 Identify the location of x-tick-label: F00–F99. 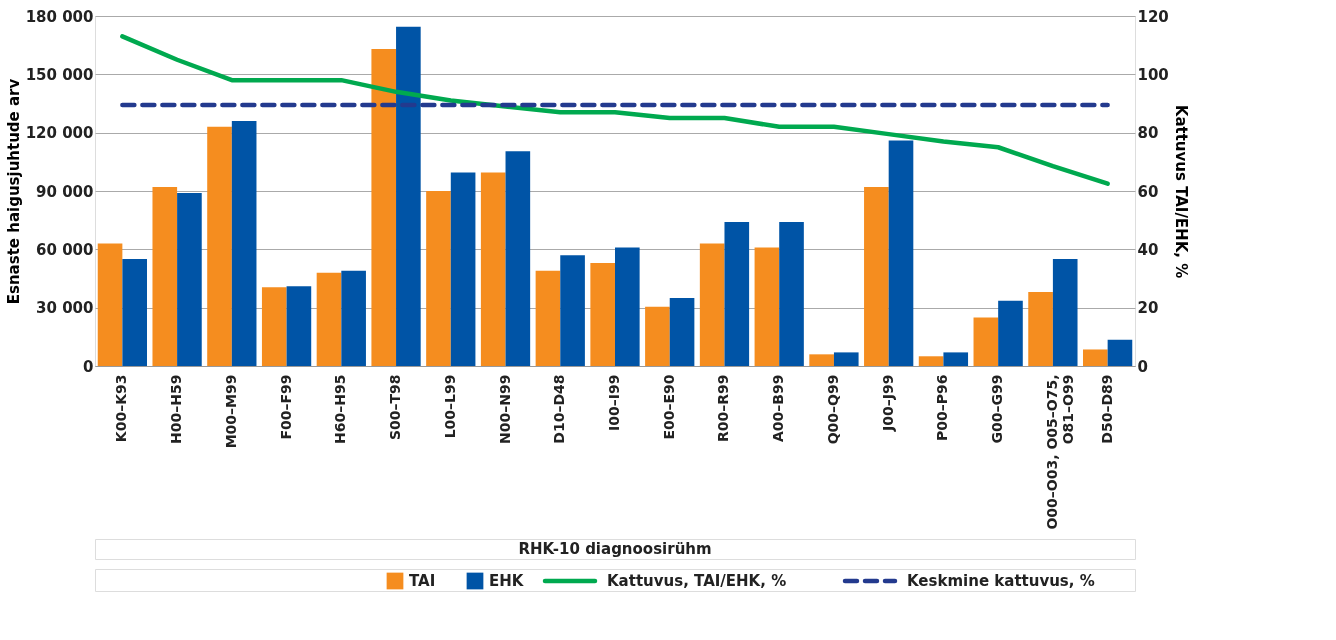
(285, 407).